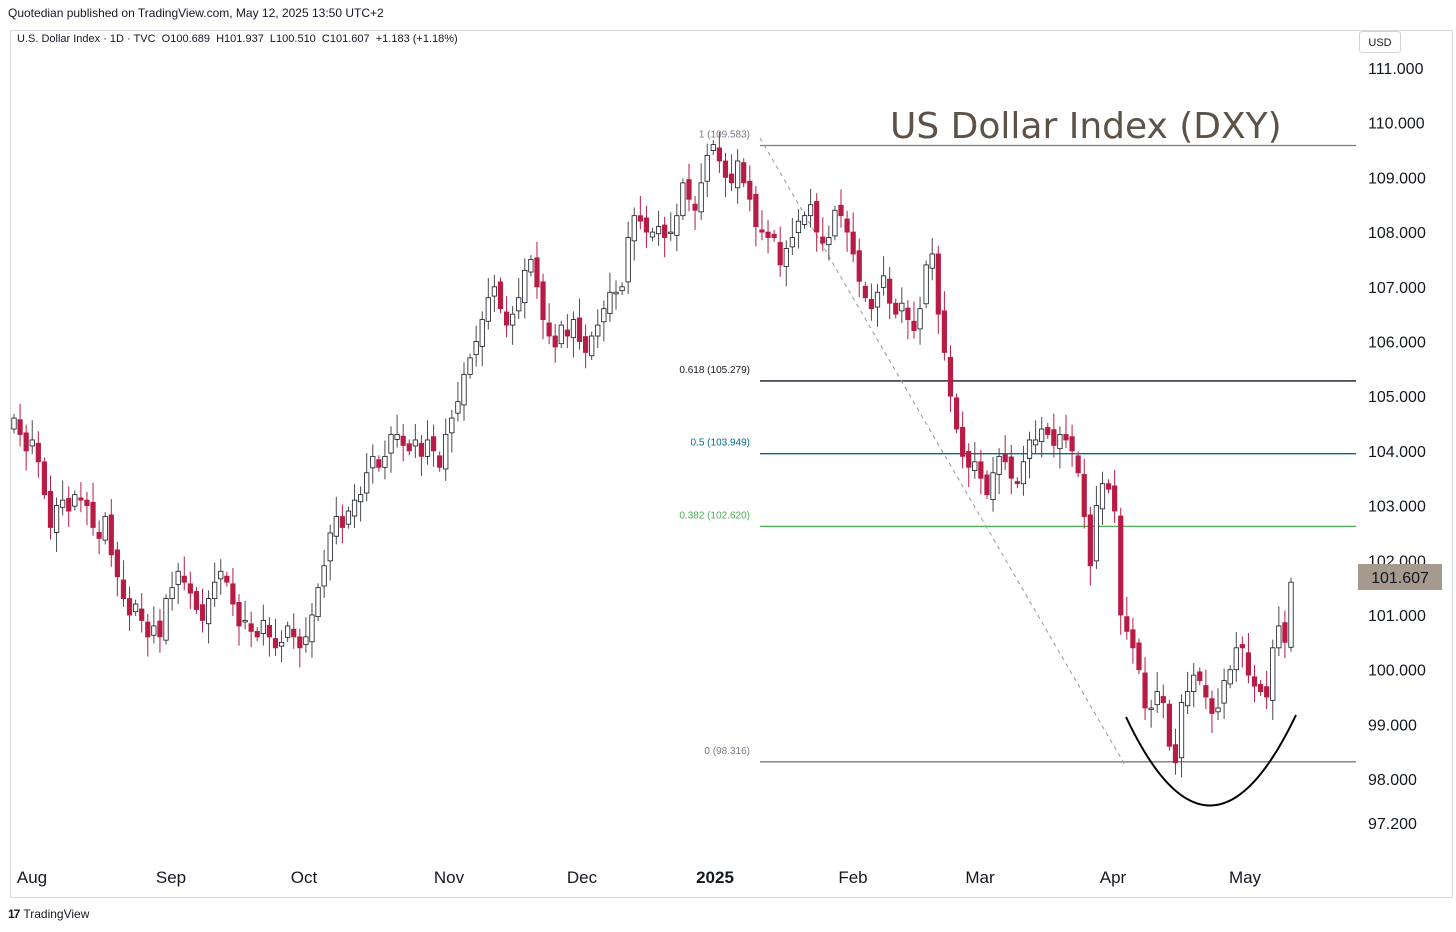  What do you see at coordinates (1397, 671) in the screenshot?
I see `y-tick-label: 100.000` at bounding box center [1397, 671].